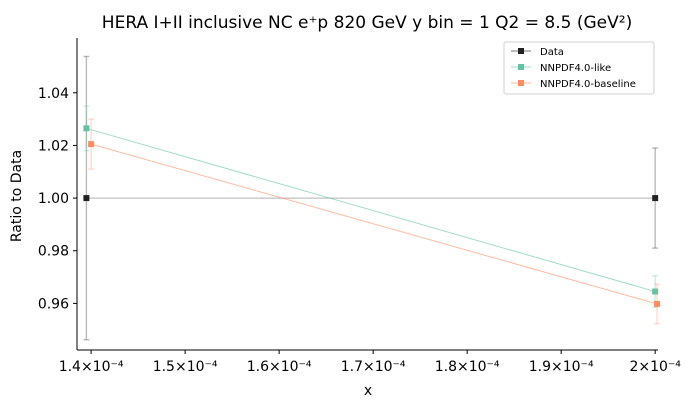  I want to click on y-tick-label: 1.04, so click(53, 94).